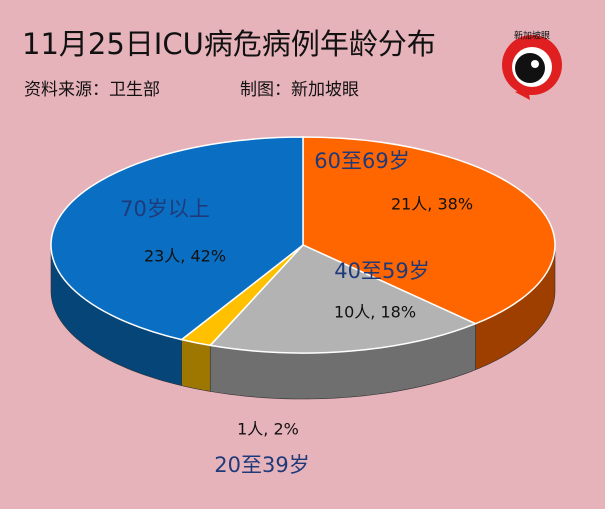 This screenshot has width=605, height=509. I want to click on value-label: 21人, 38%, so click(432, 204).